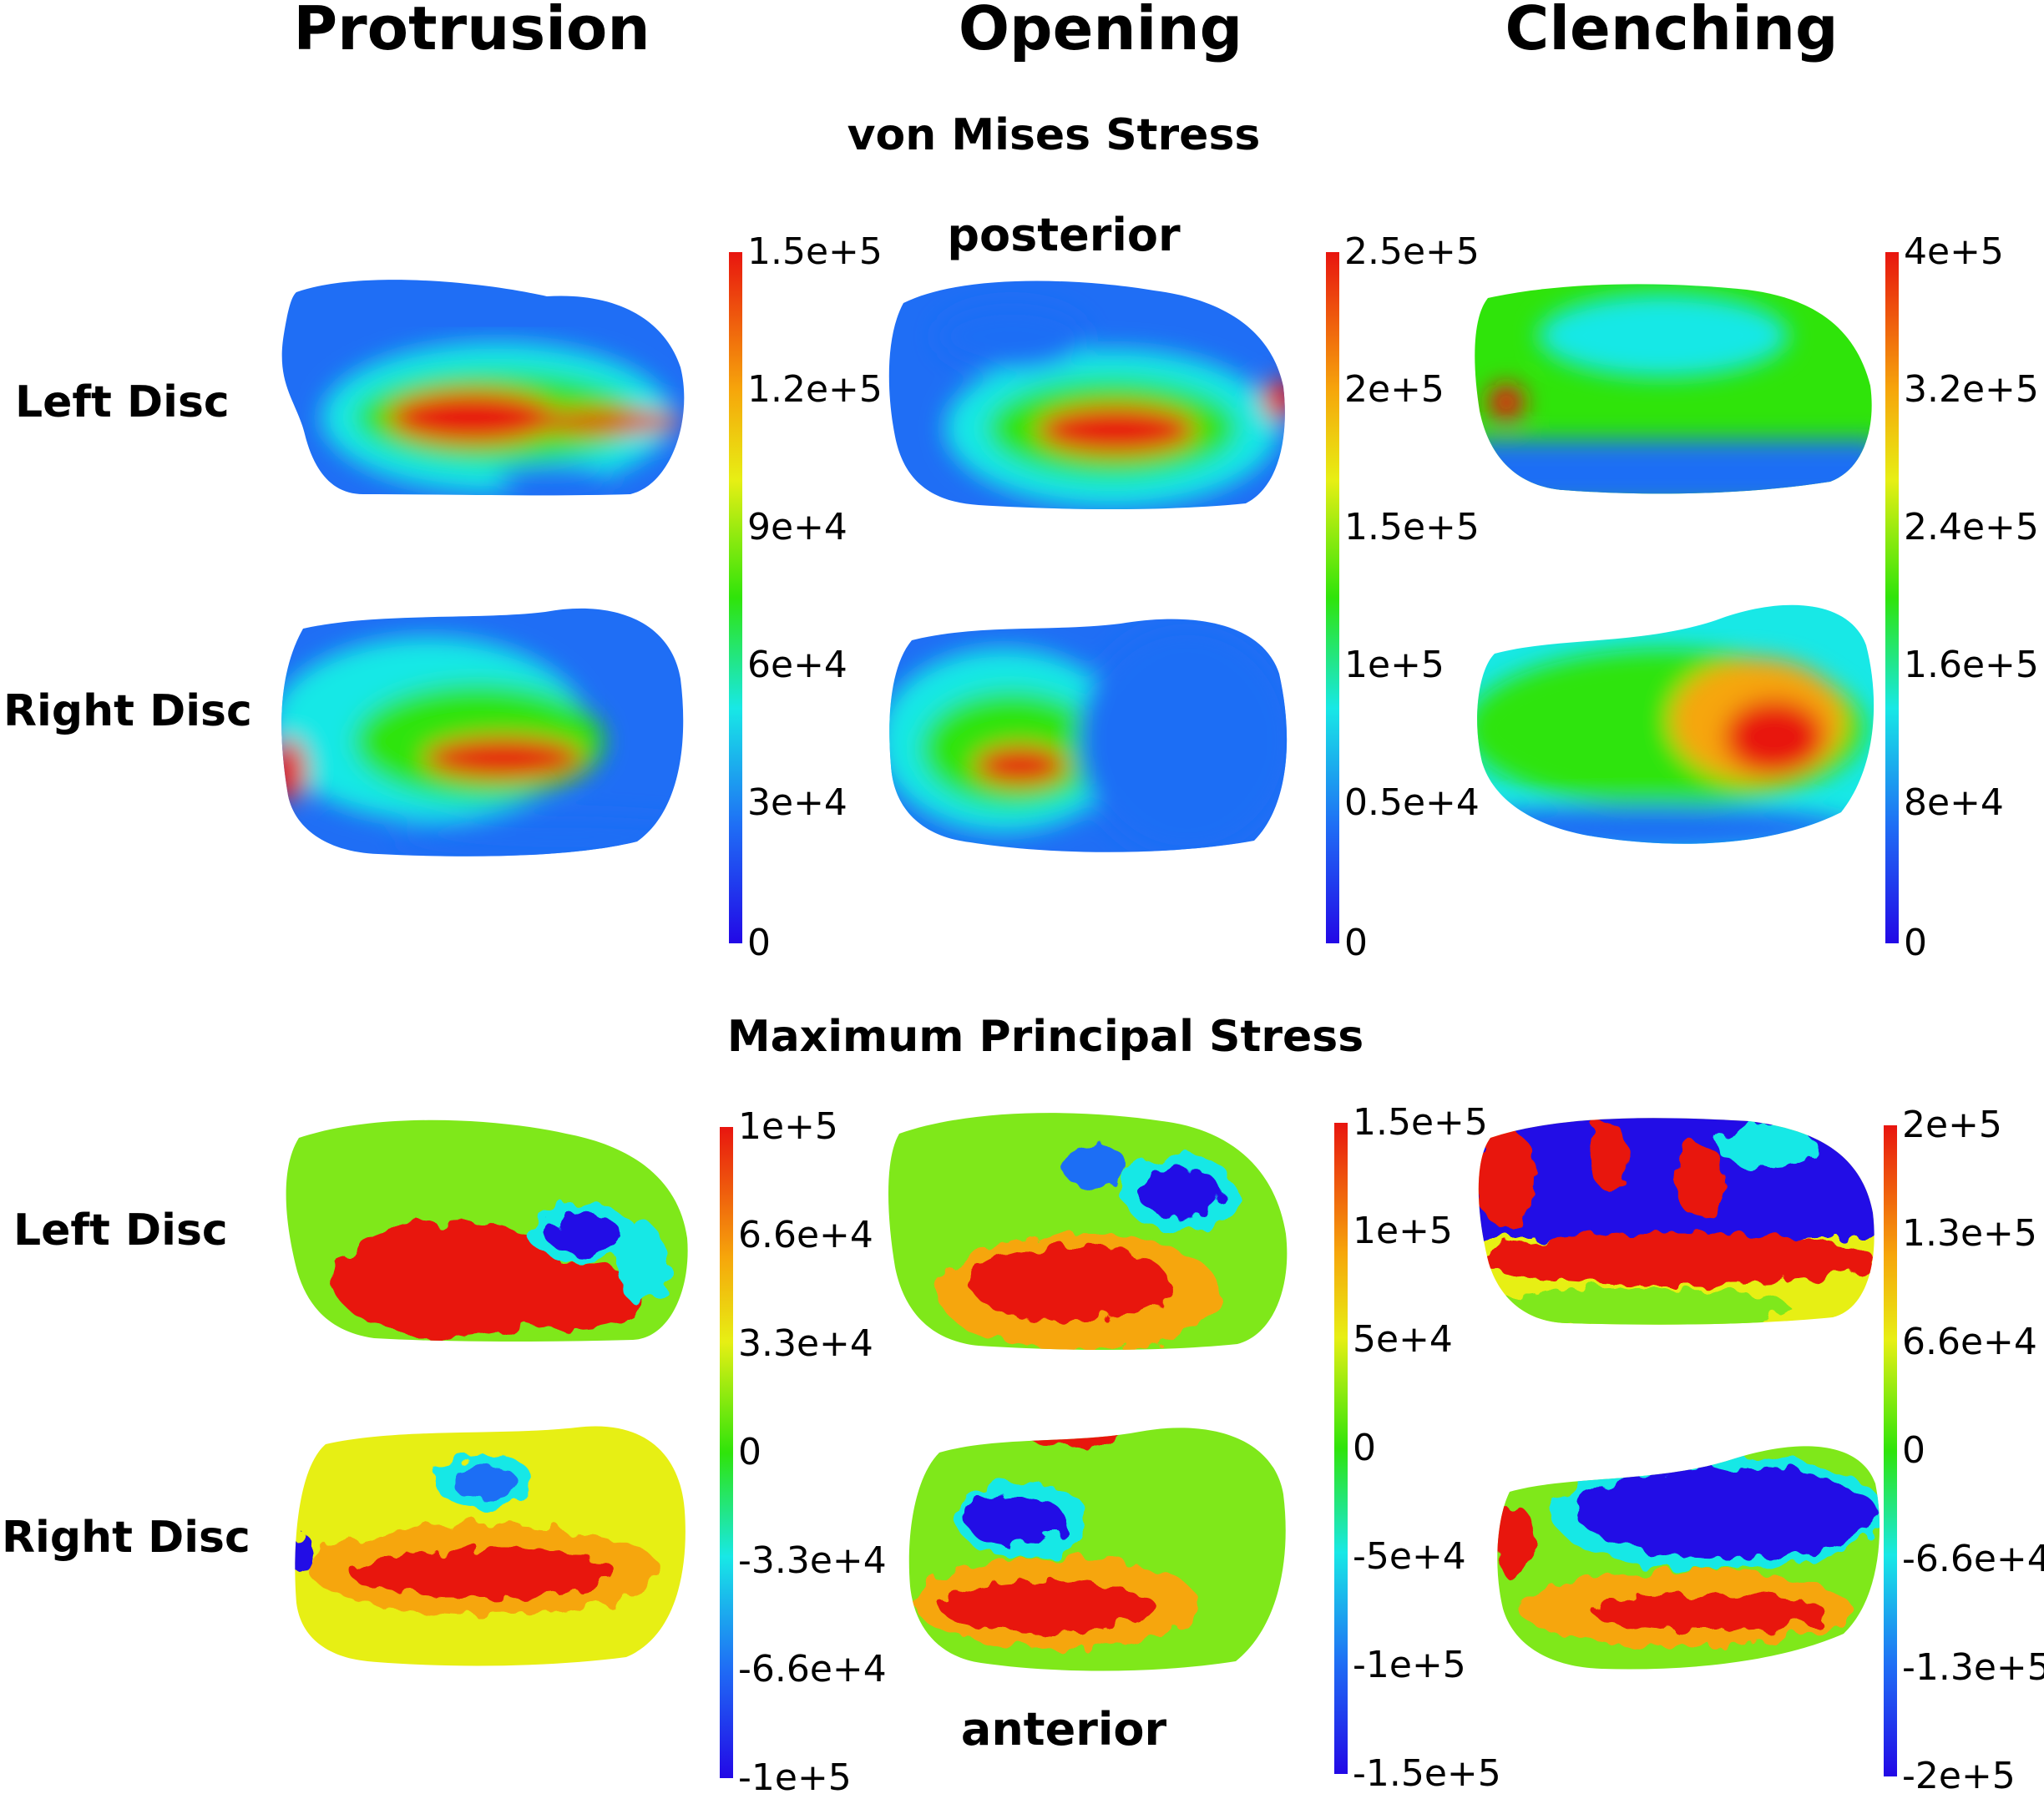  I want to click on colorbar-tick: 2.4e+5, so click(1971, 527).